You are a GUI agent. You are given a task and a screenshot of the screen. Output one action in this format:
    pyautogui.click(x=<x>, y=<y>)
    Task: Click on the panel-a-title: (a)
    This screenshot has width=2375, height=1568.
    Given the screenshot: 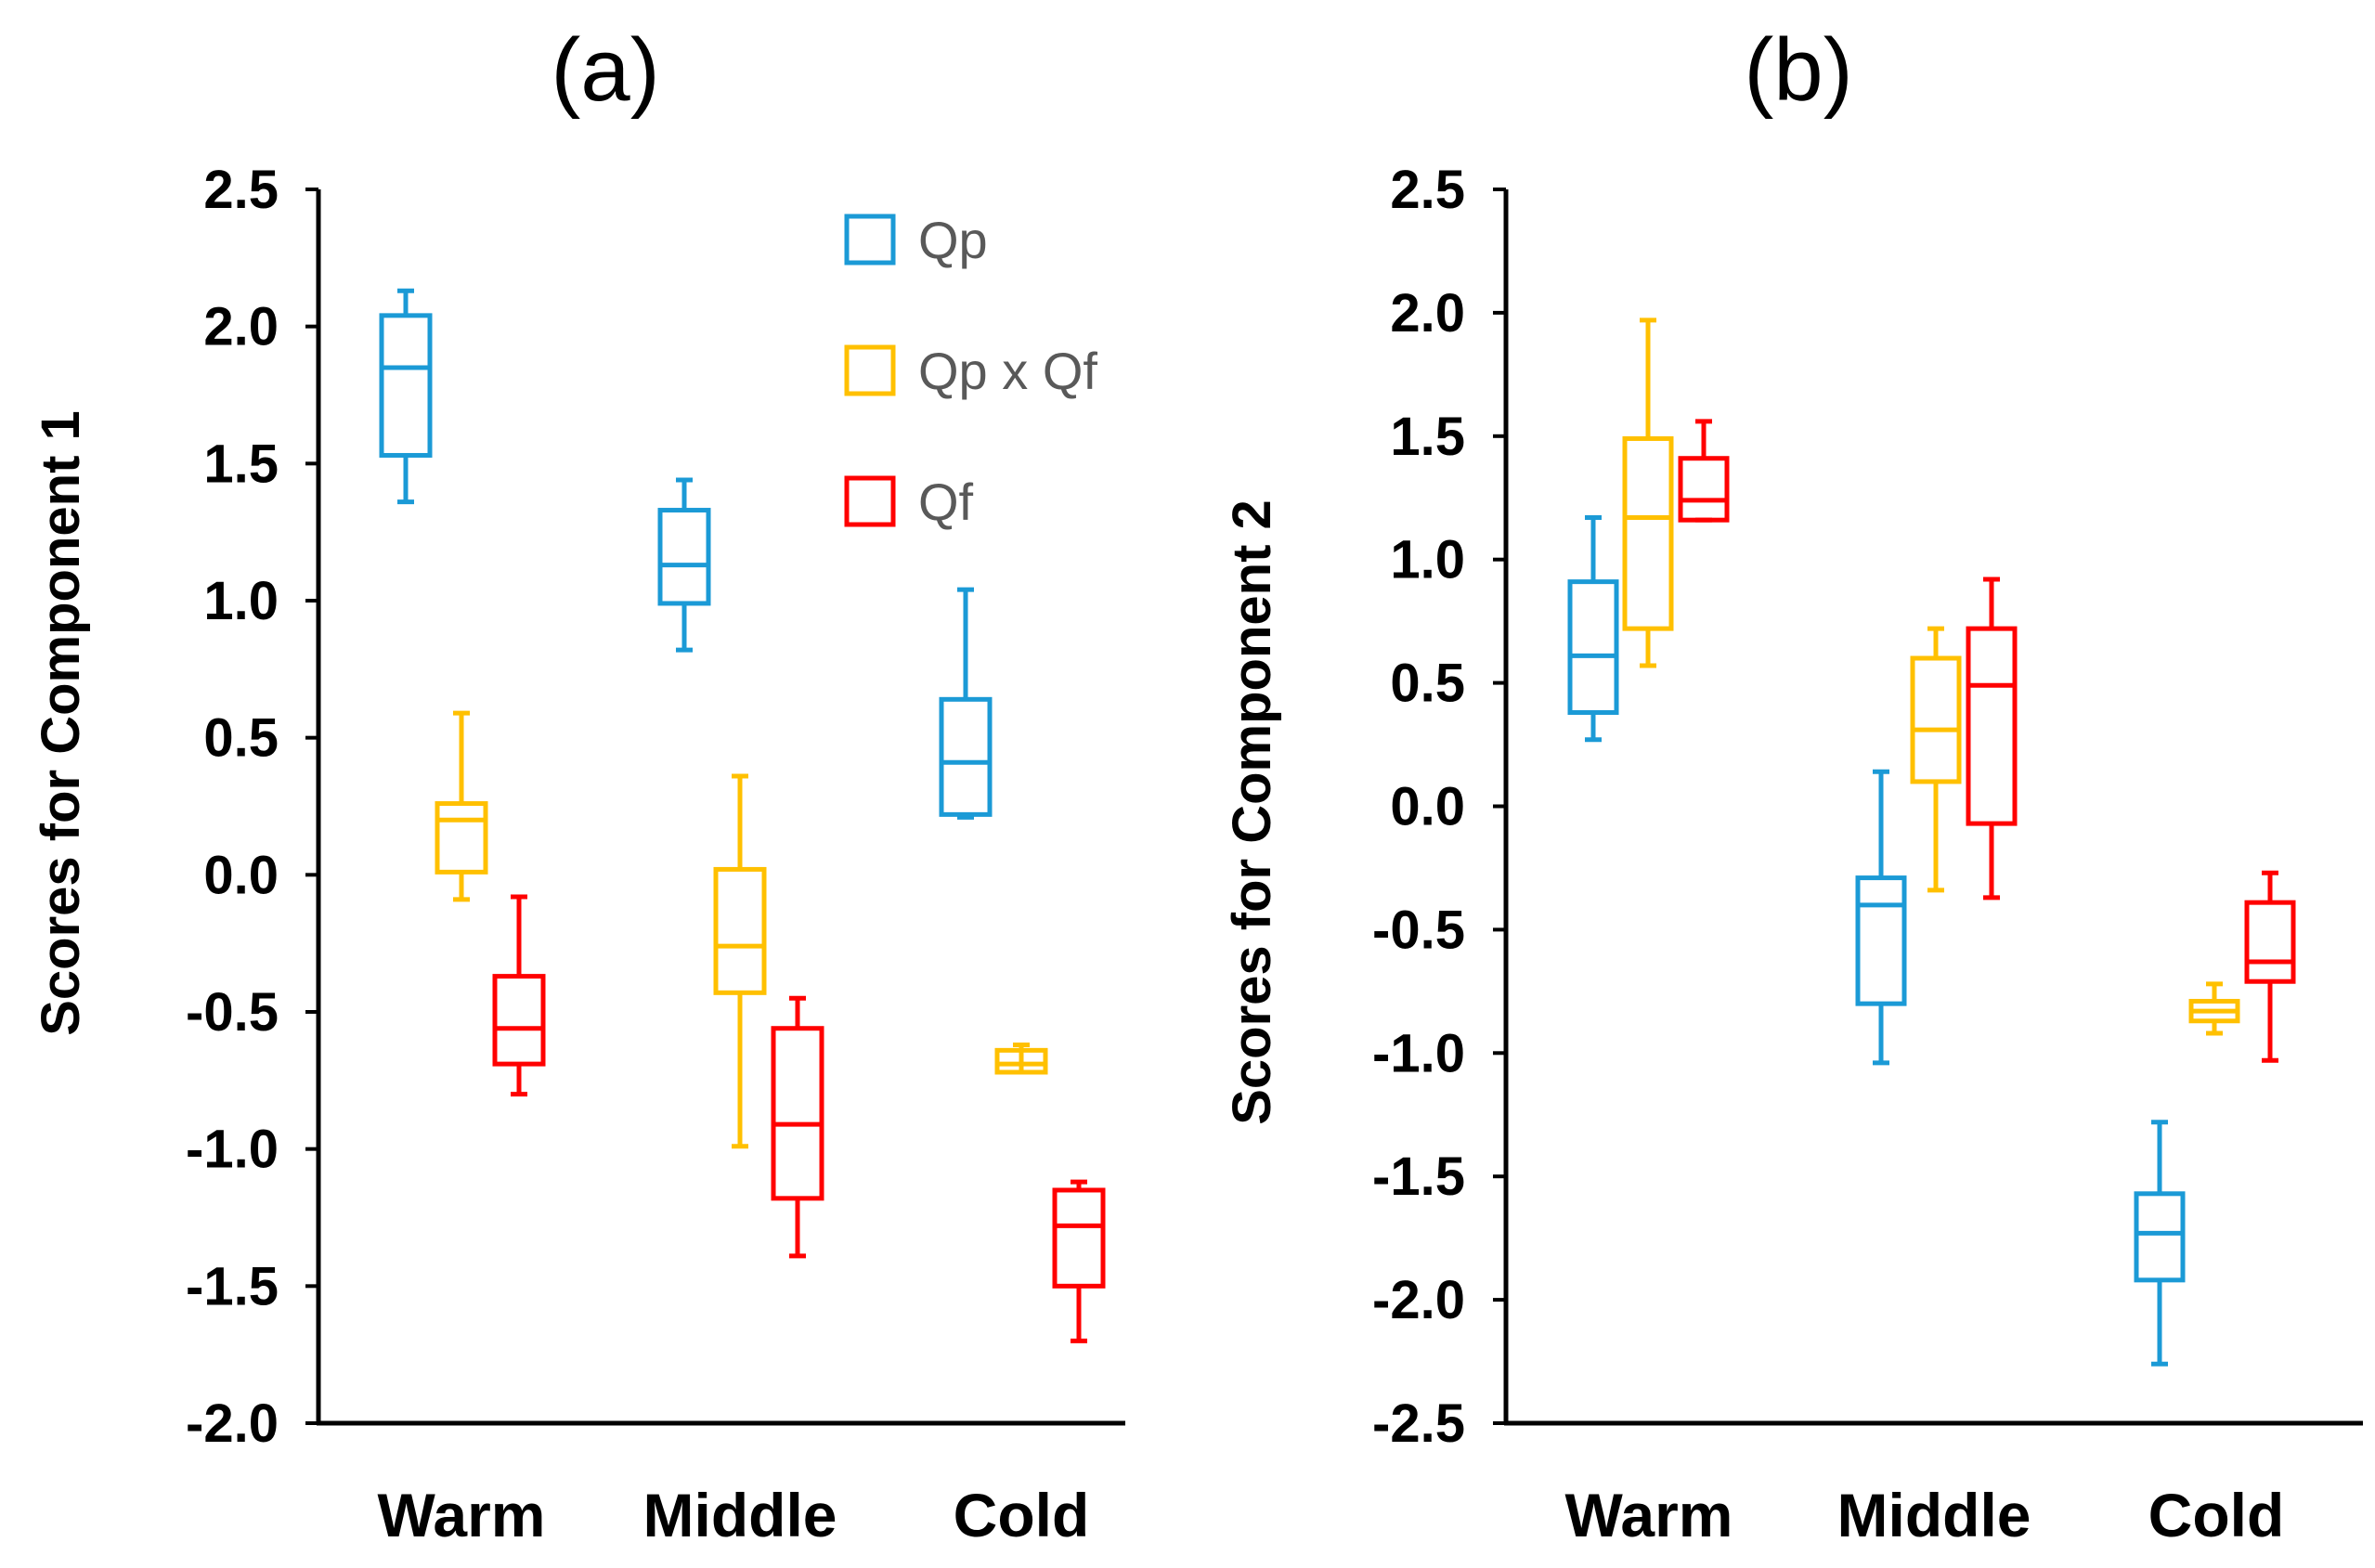 What is the action you would take?
    pyautogui.click(x=605, y=70)
    